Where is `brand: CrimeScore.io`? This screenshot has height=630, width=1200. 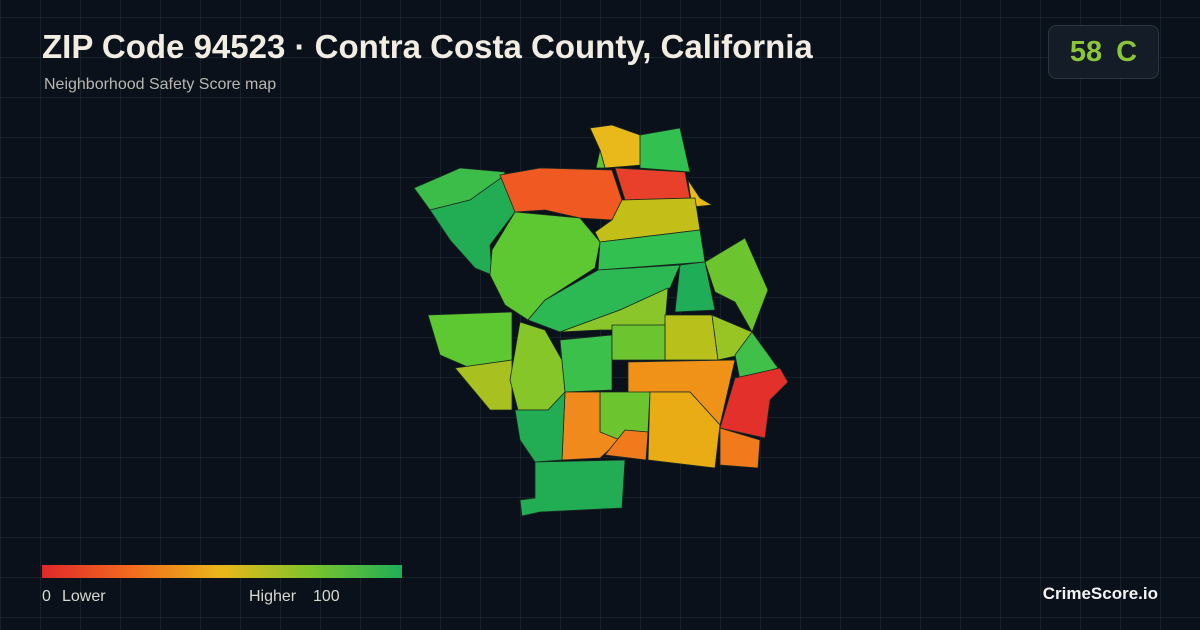 brand: CrimeScore.io is located at coordinates (1100, 593).